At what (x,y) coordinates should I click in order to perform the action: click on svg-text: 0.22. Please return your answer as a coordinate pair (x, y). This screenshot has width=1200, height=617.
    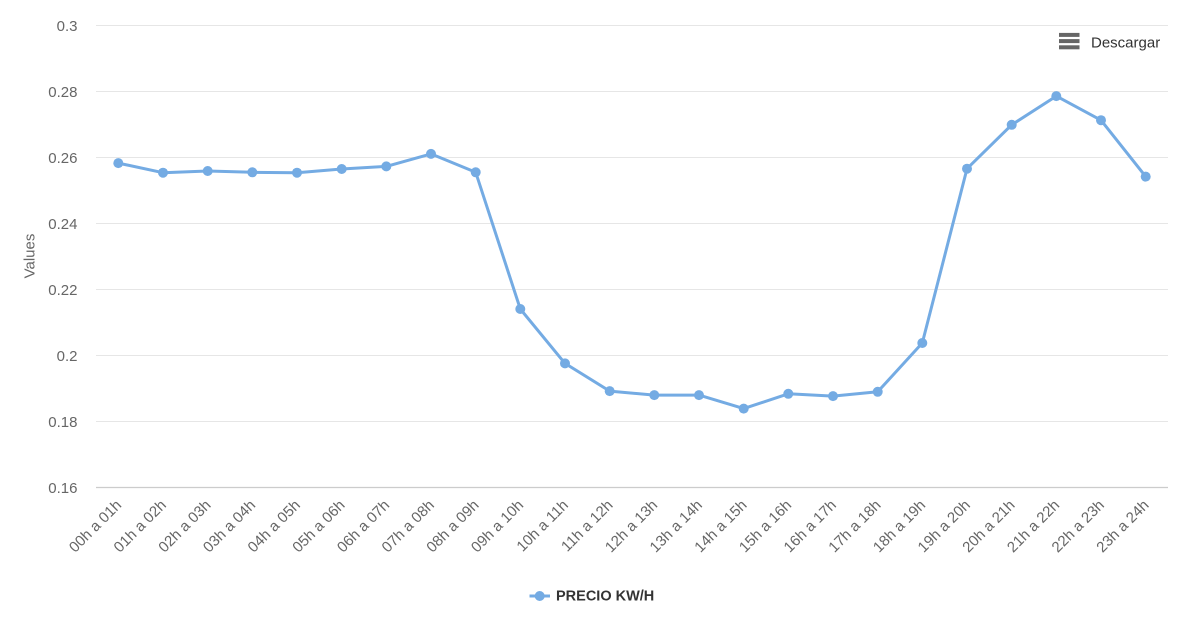
    Looking at the image, I should click on (62, 290).